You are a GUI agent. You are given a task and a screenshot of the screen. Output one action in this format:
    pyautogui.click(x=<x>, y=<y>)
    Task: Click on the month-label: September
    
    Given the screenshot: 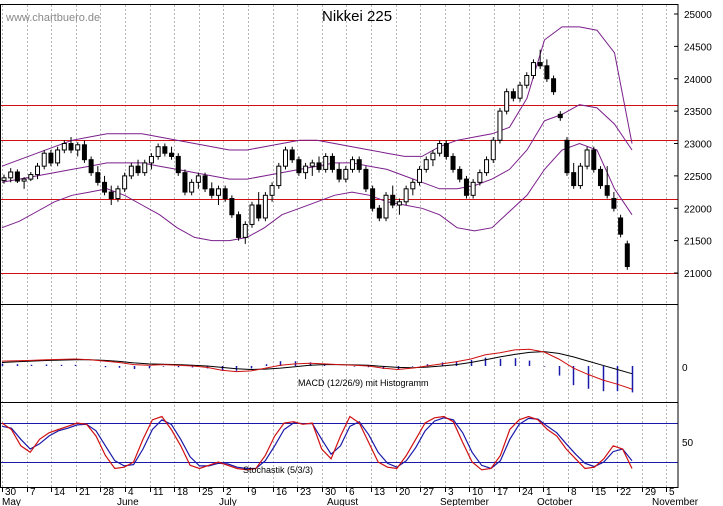 What is the action you would take?
    pyautogui.click(x=465, y=501)
    